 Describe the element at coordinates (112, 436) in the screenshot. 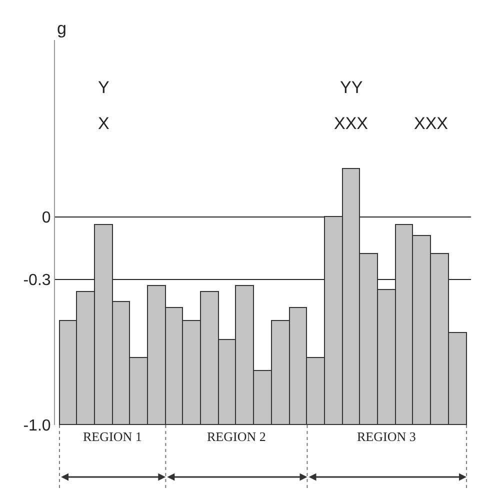

I see `text: REGION 1` at that location.